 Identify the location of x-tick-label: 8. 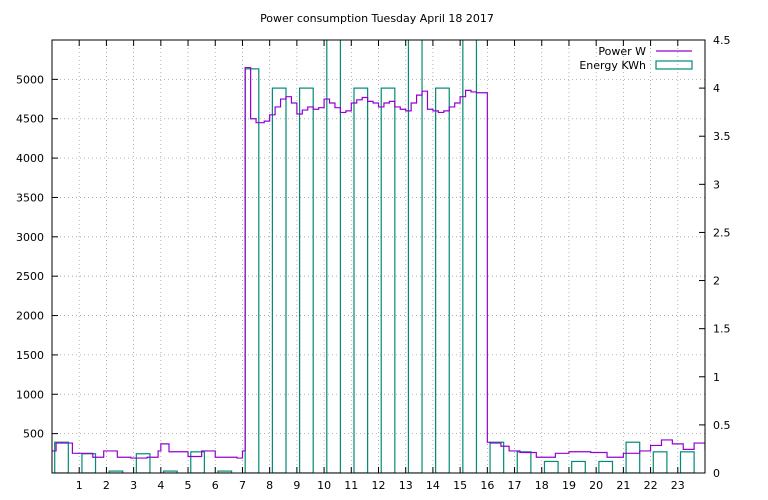
(269, 485).